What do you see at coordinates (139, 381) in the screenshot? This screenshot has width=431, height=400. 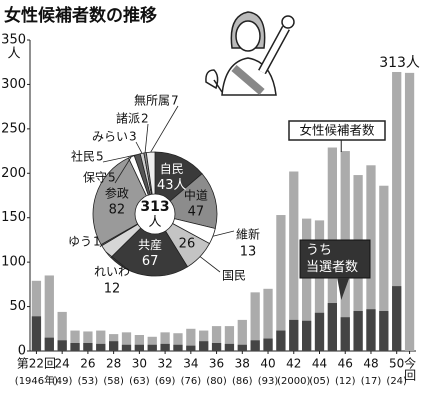 I see `x-tick-sublabel: (63)` at bounding box center [139, 381].